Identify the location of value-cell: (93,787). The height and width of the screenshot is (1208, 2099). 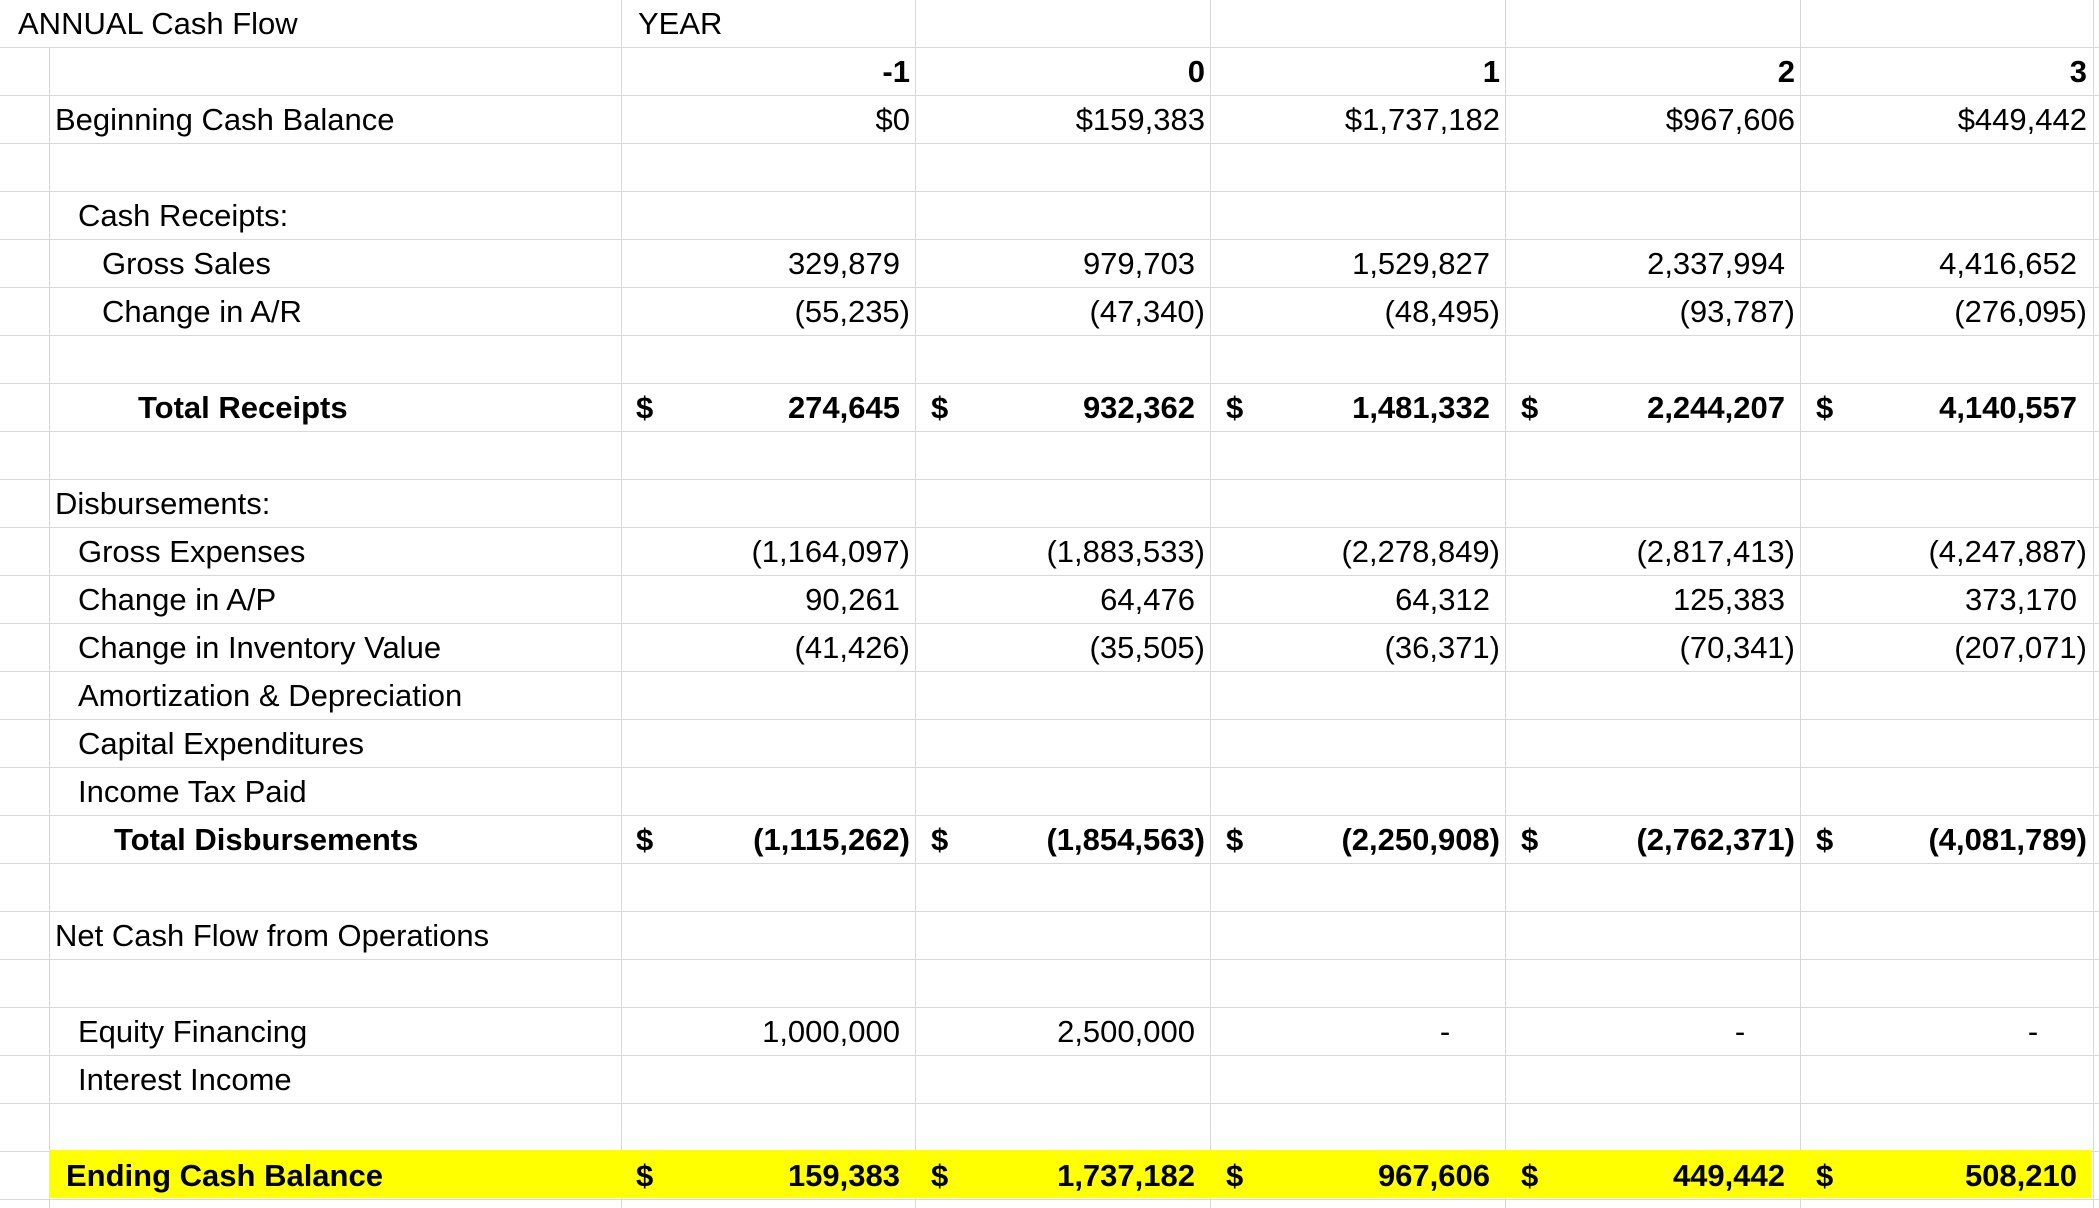
(1737, 311).